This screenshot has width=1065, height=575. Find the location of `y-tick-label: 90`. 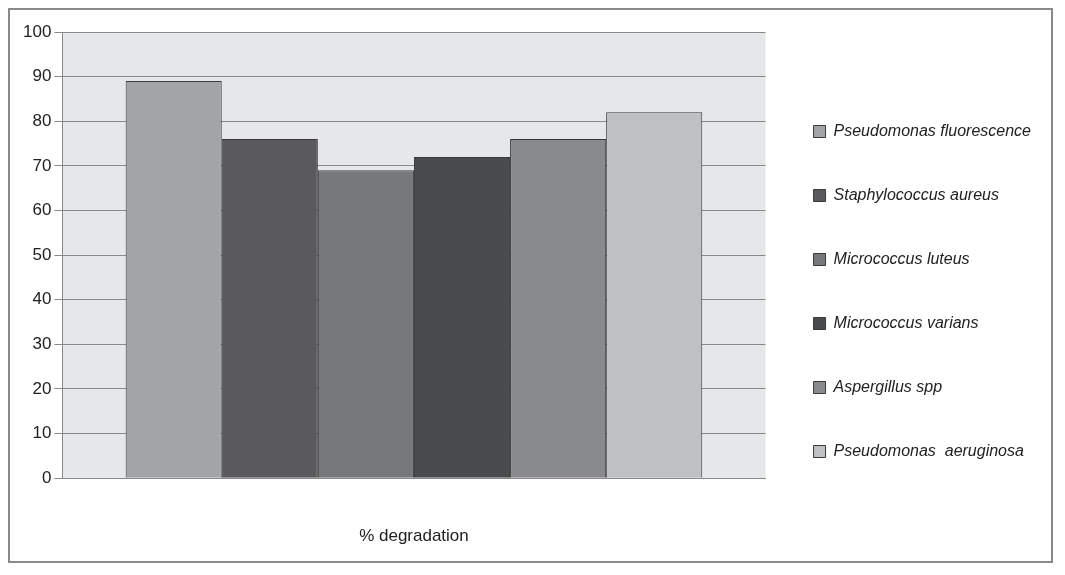

y-tick-label: 90 is located at coordinates (42, 76).